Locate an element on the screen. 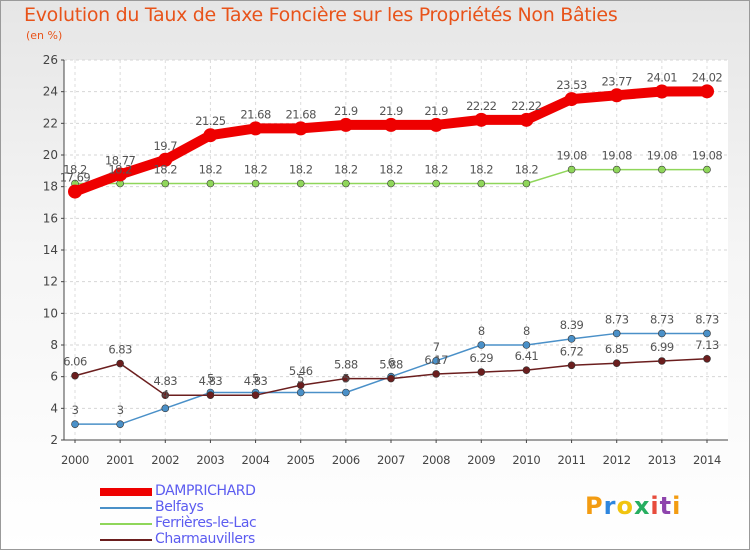 The height and width of the screenshot is (550, 750). data-label: 21.25 is located at coordinates (210, 121).